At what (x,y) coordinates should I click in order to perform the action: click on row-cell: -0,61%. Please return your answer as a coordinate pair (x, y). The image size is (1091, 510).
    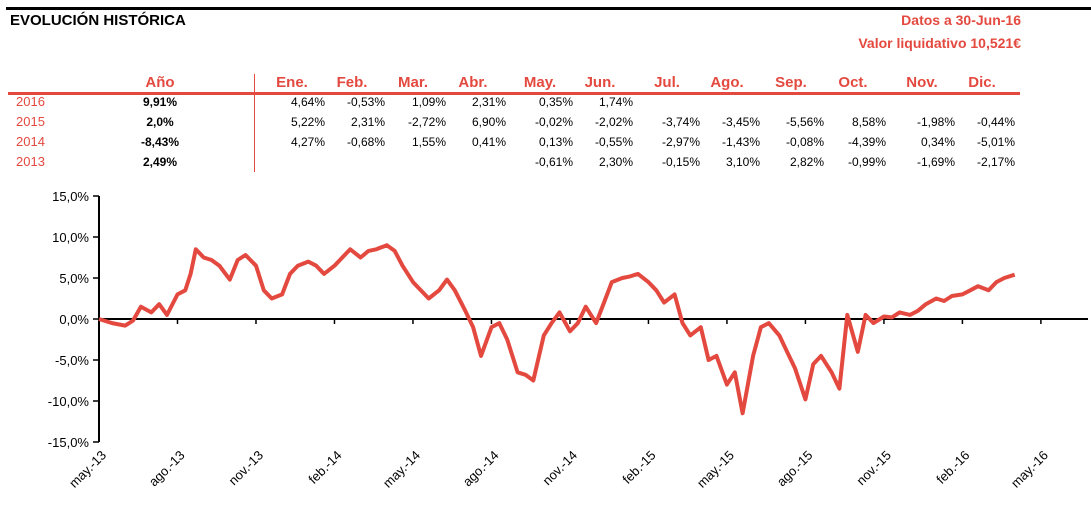
    Looking at the image, I should click on (553, 162).